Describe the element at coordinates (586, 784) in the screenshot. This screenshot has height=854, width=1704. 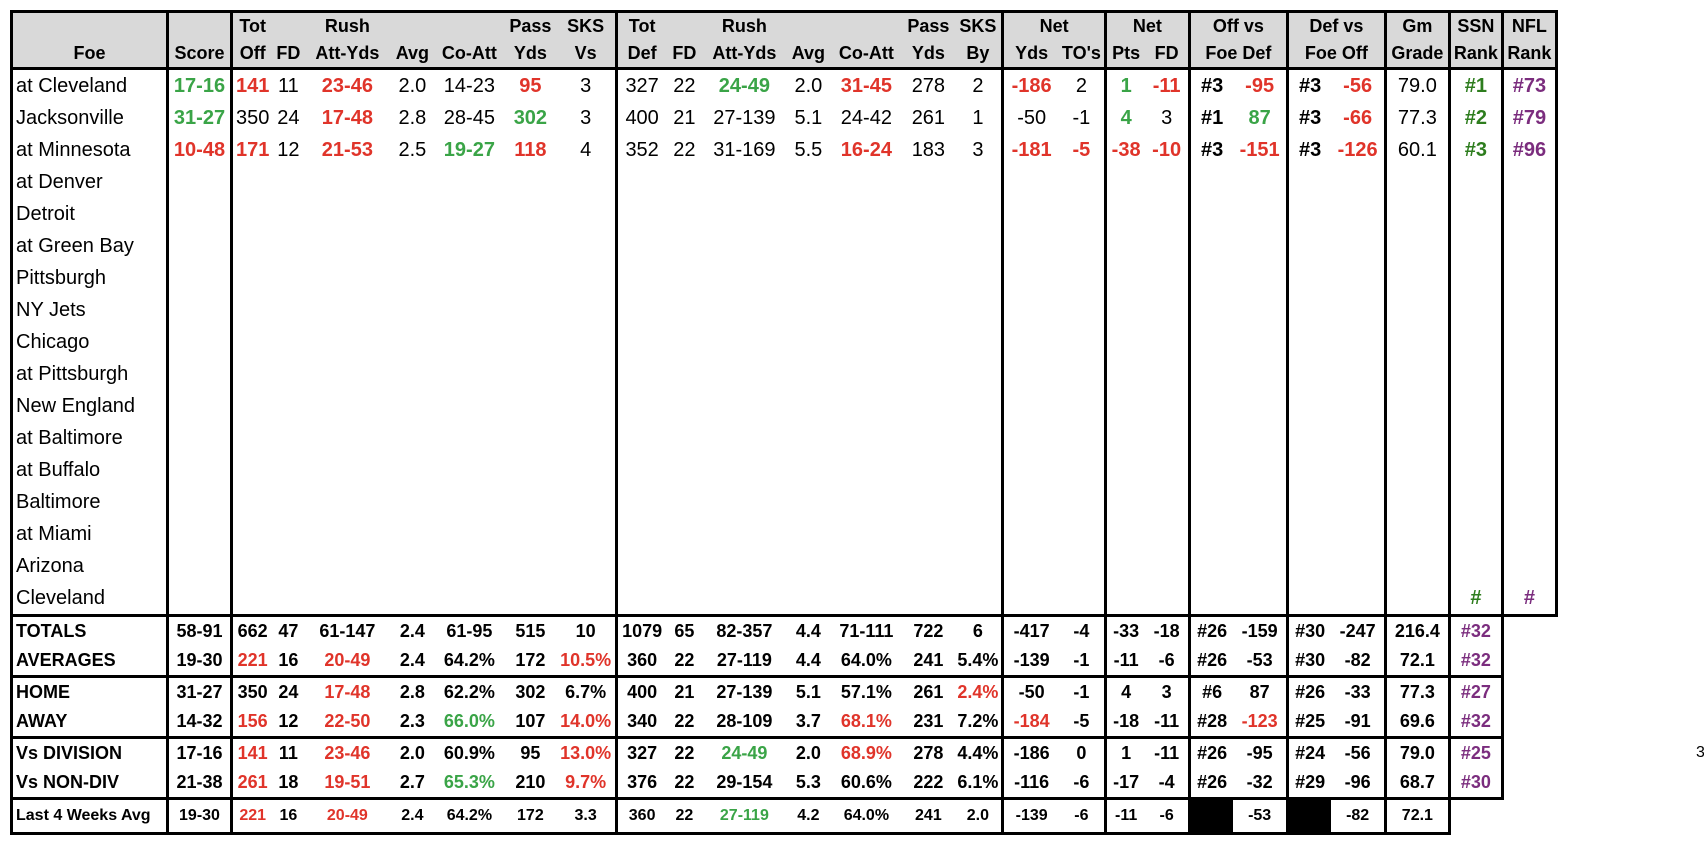
I see `summary-cell: 9.7%` at that location.